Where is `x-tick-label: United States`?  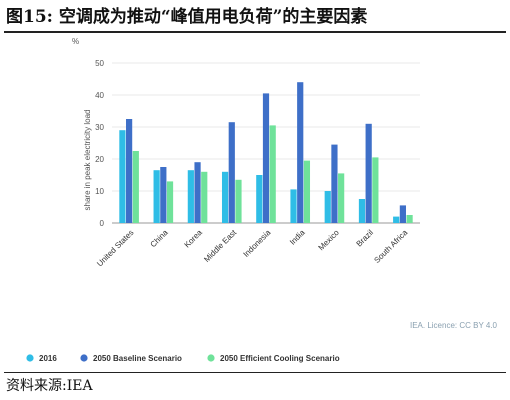
x-tick-label: United States is located at coordinates (115, 248).